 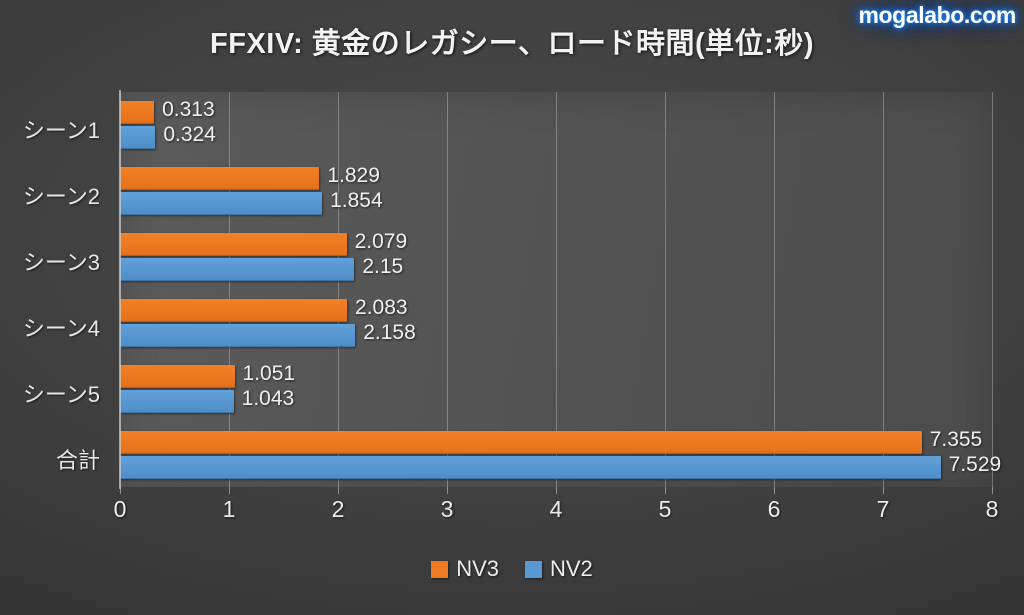 I want to click on category-axis-labels: シーン1 シーン2 シーン3 シーン4 シーン5 合計, so click(x=56, y=289).